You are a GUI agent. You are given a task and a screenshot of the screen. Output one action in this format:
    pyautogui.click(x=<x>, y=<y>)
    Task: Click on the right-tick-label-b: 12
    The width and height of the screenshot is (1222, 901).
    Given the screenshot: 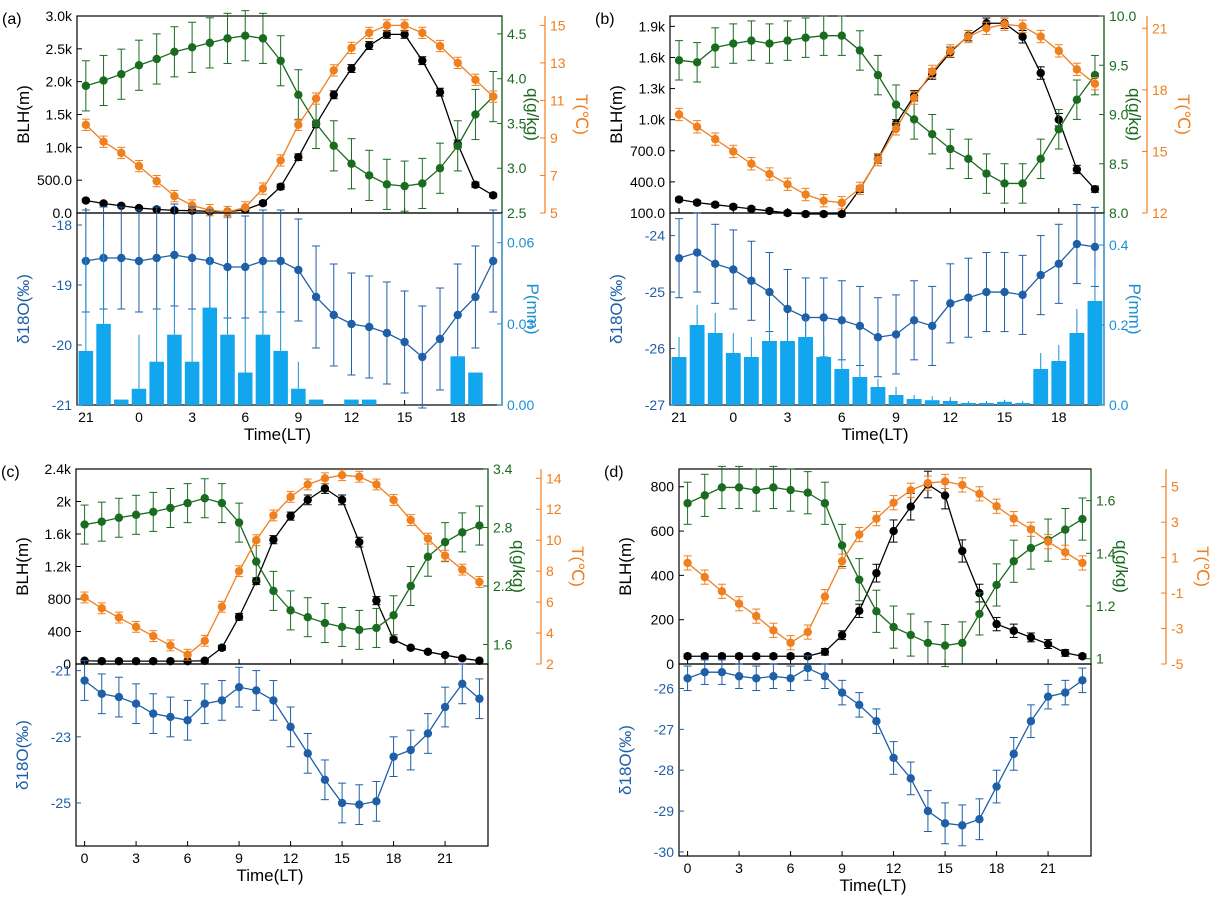 What is the action you would take?
    pyautogui.click(x=1160, y=213)
    